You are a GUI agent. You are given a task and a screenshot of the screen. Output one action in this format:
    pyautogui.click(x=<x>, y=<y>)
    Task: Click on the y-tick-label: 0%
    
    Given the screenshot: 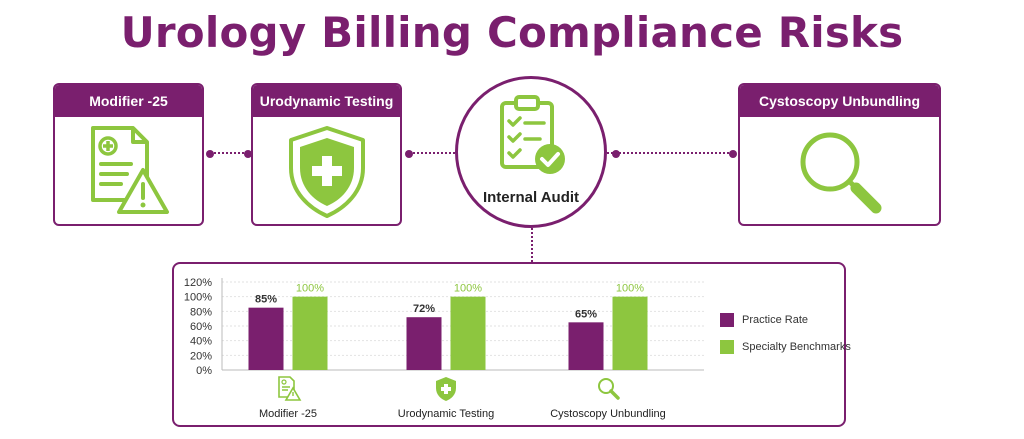 What is the action you would take?
    pyautogui.click(x=204, y=371)
    